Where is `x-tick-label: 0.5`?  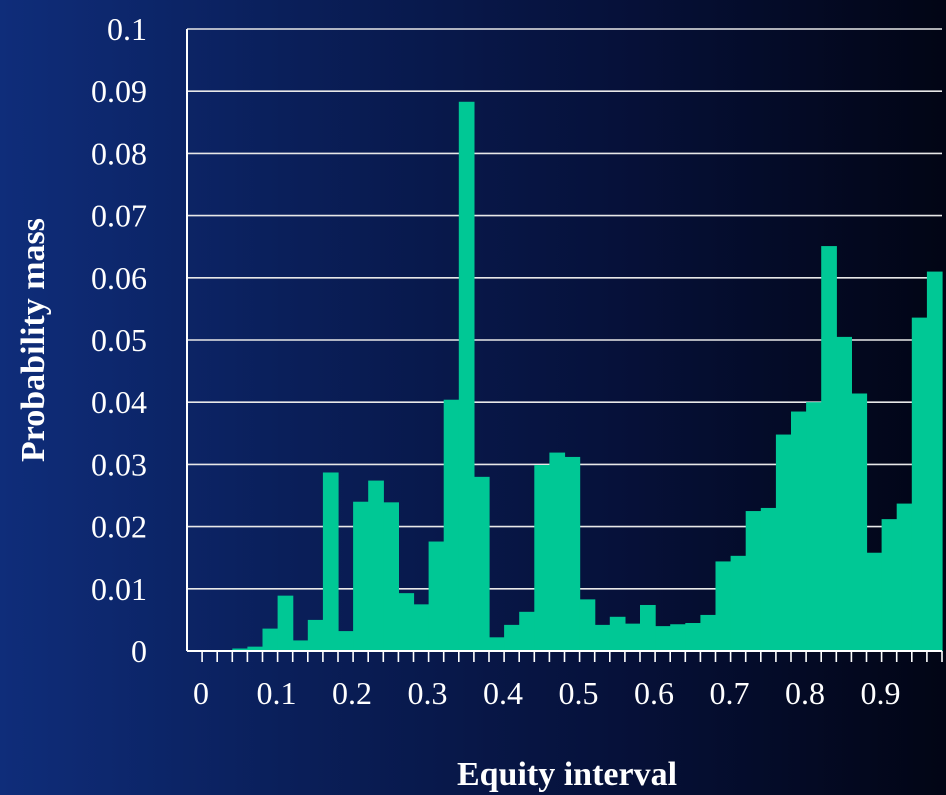
x-tick-label: 0.5 is located at coordinates (579, 693).